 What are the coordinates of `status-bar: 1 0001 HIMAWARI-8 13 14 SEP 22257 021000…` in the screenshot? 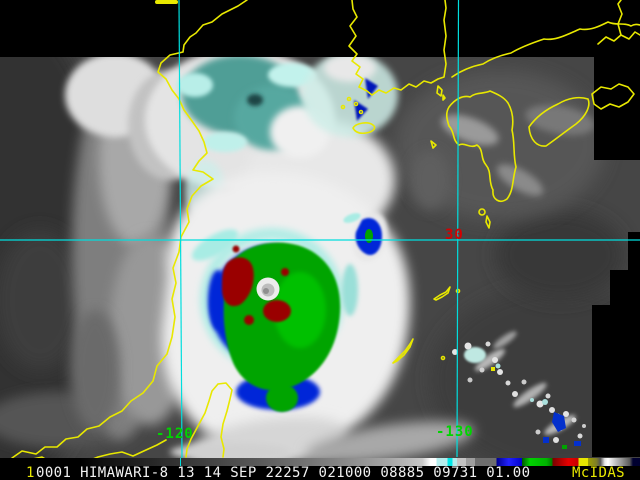 It's located at (320, 473).